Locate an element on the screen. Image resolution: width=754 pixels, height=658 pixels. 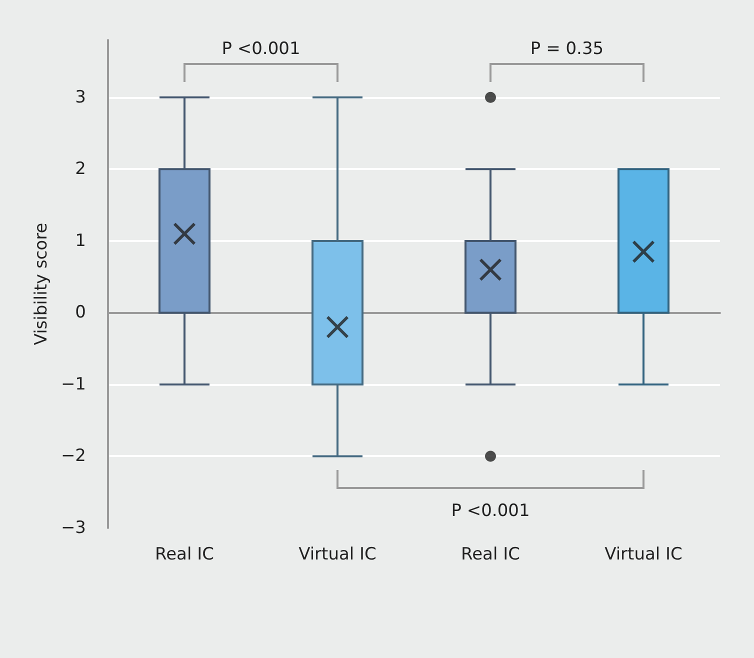
annotation: P = 0.35 is located at coordinates (567, 49).